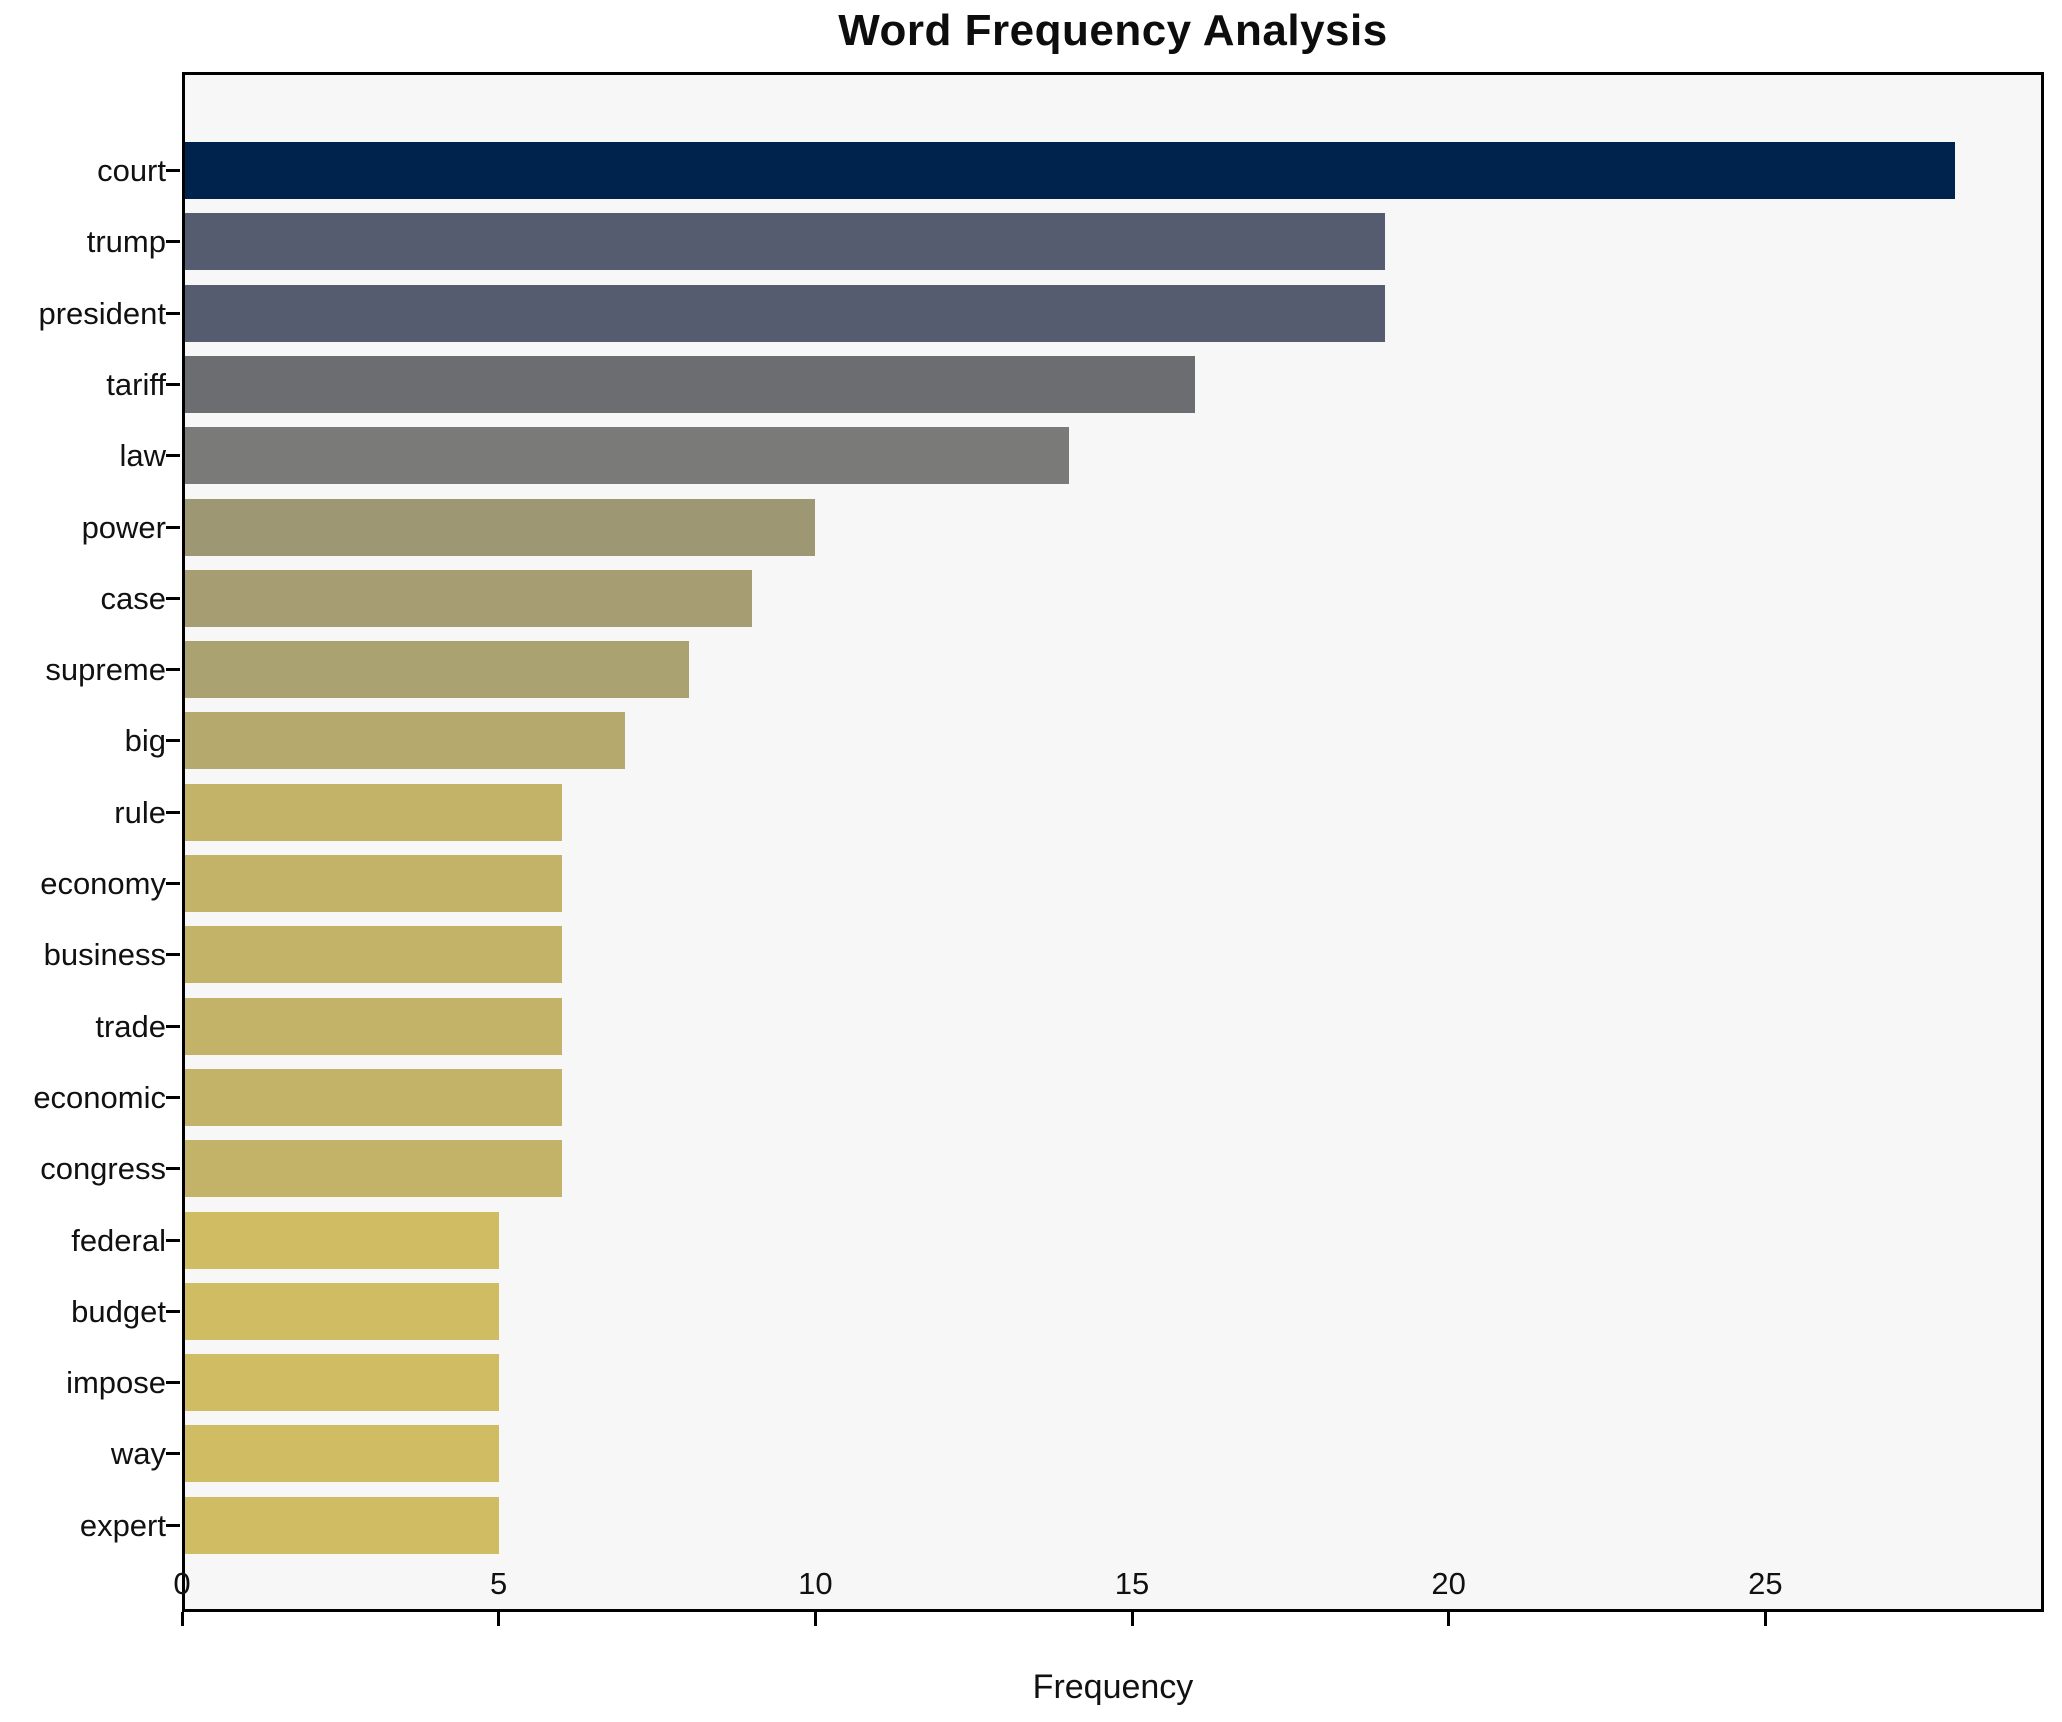  I want to click on y-tick-label-president: president, so click(102, 313).